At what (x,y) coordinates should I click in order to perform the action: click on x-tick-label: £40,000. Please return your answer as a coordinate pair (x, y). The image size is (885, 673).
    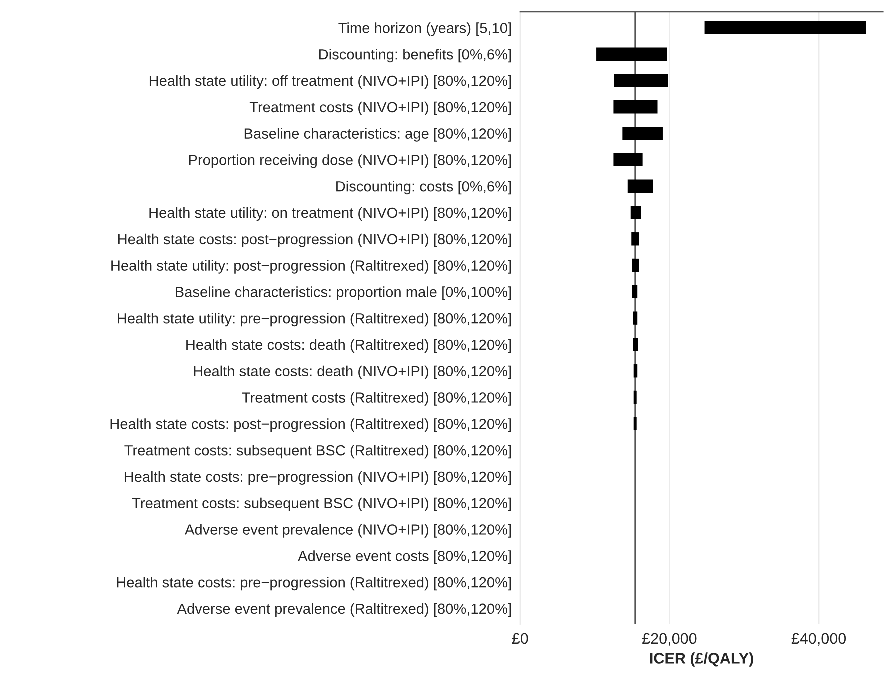
    Looking at the image, I should click on (819, 639).